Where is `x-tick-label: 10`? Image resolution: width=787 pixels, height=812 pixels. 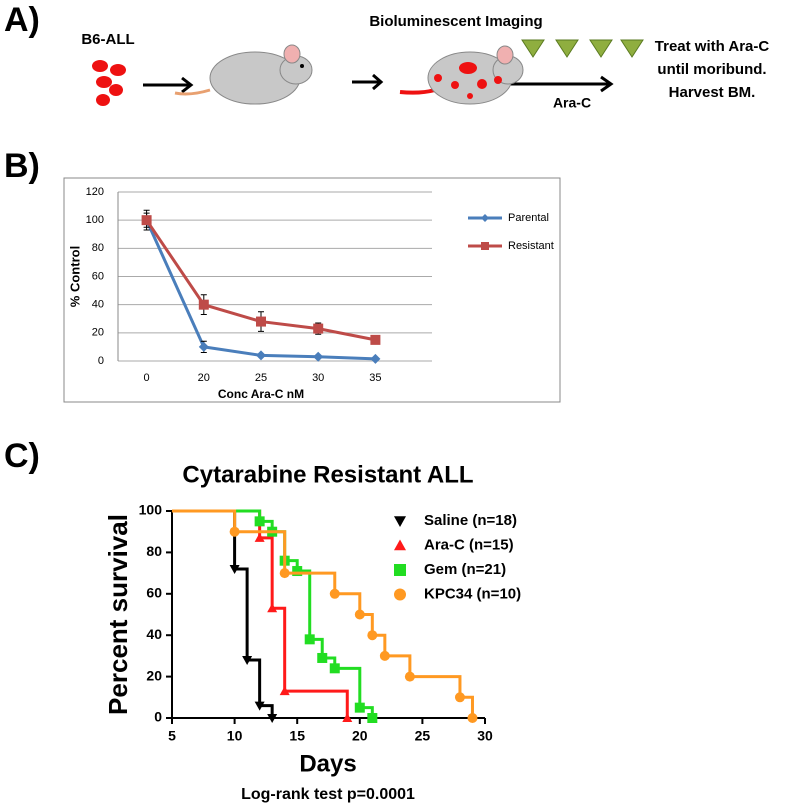
x-tick-label: 10 is located at coordinates (235, 736).